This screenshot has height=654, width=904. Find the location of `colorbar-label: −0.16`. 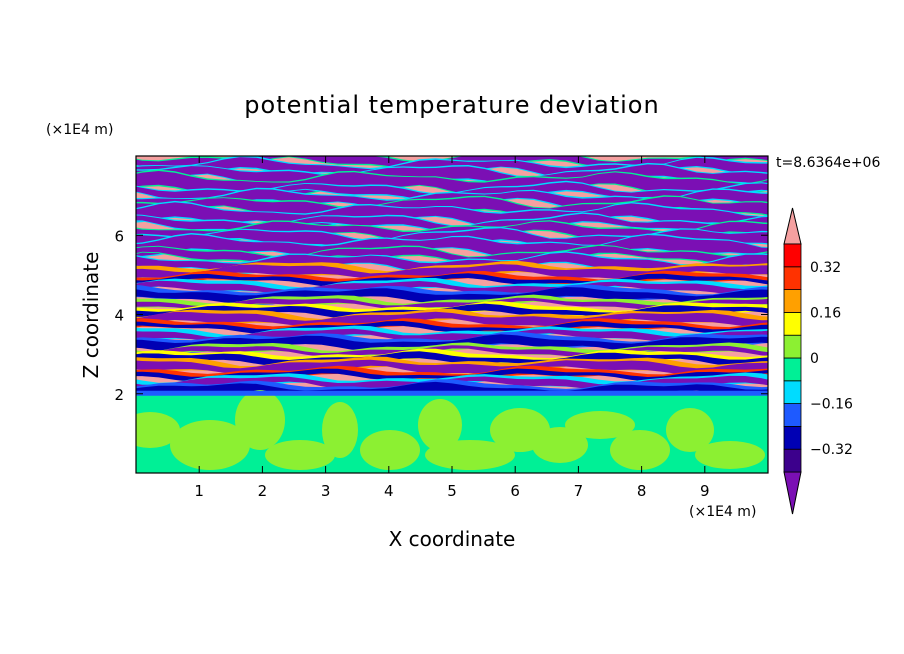

colorbar-label: −0.16 is located at coordinates (831, 405).